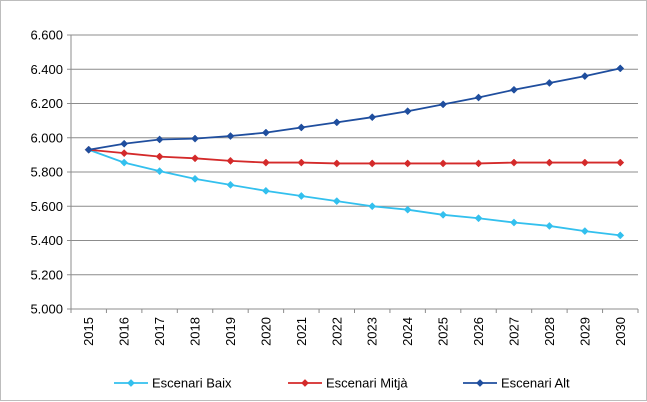 The width and height of the screenshot is (647, 402). I want to click on x-tick-label: 2022, so click(336, 331).